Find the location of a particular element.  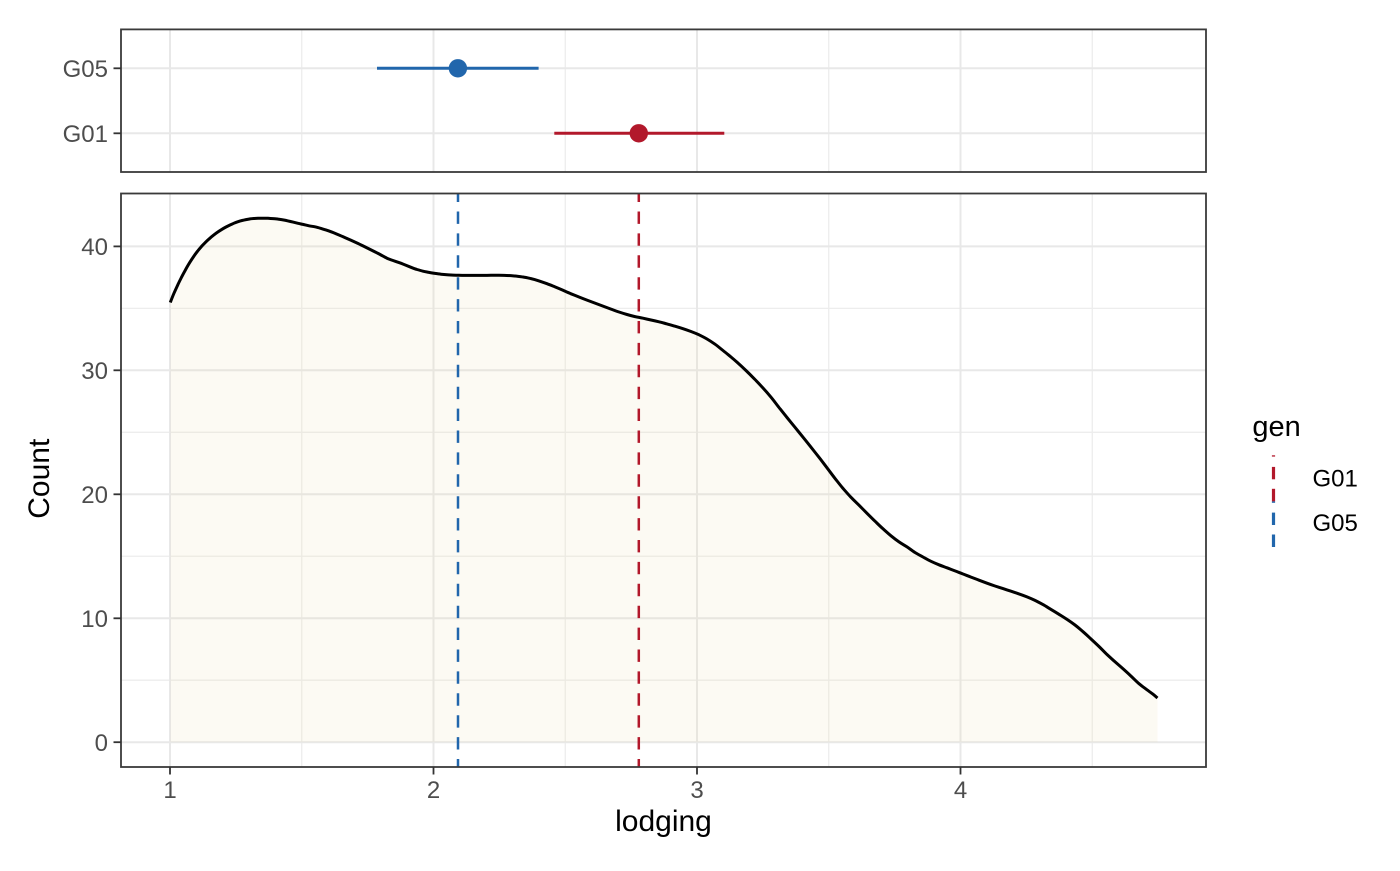

svg-text: 1 is located at coordinates (169, 790).